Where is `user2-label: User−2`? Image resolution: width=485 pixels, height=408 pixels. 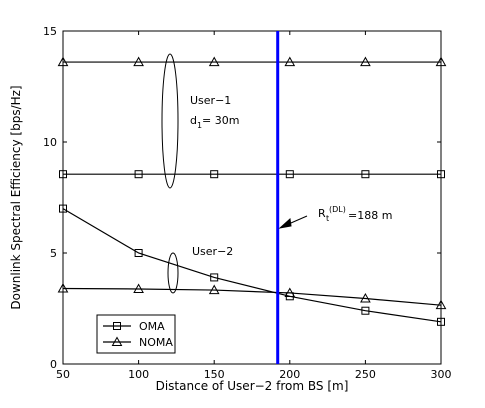 user2-label: User−2 is located at coordinates (212, 251).